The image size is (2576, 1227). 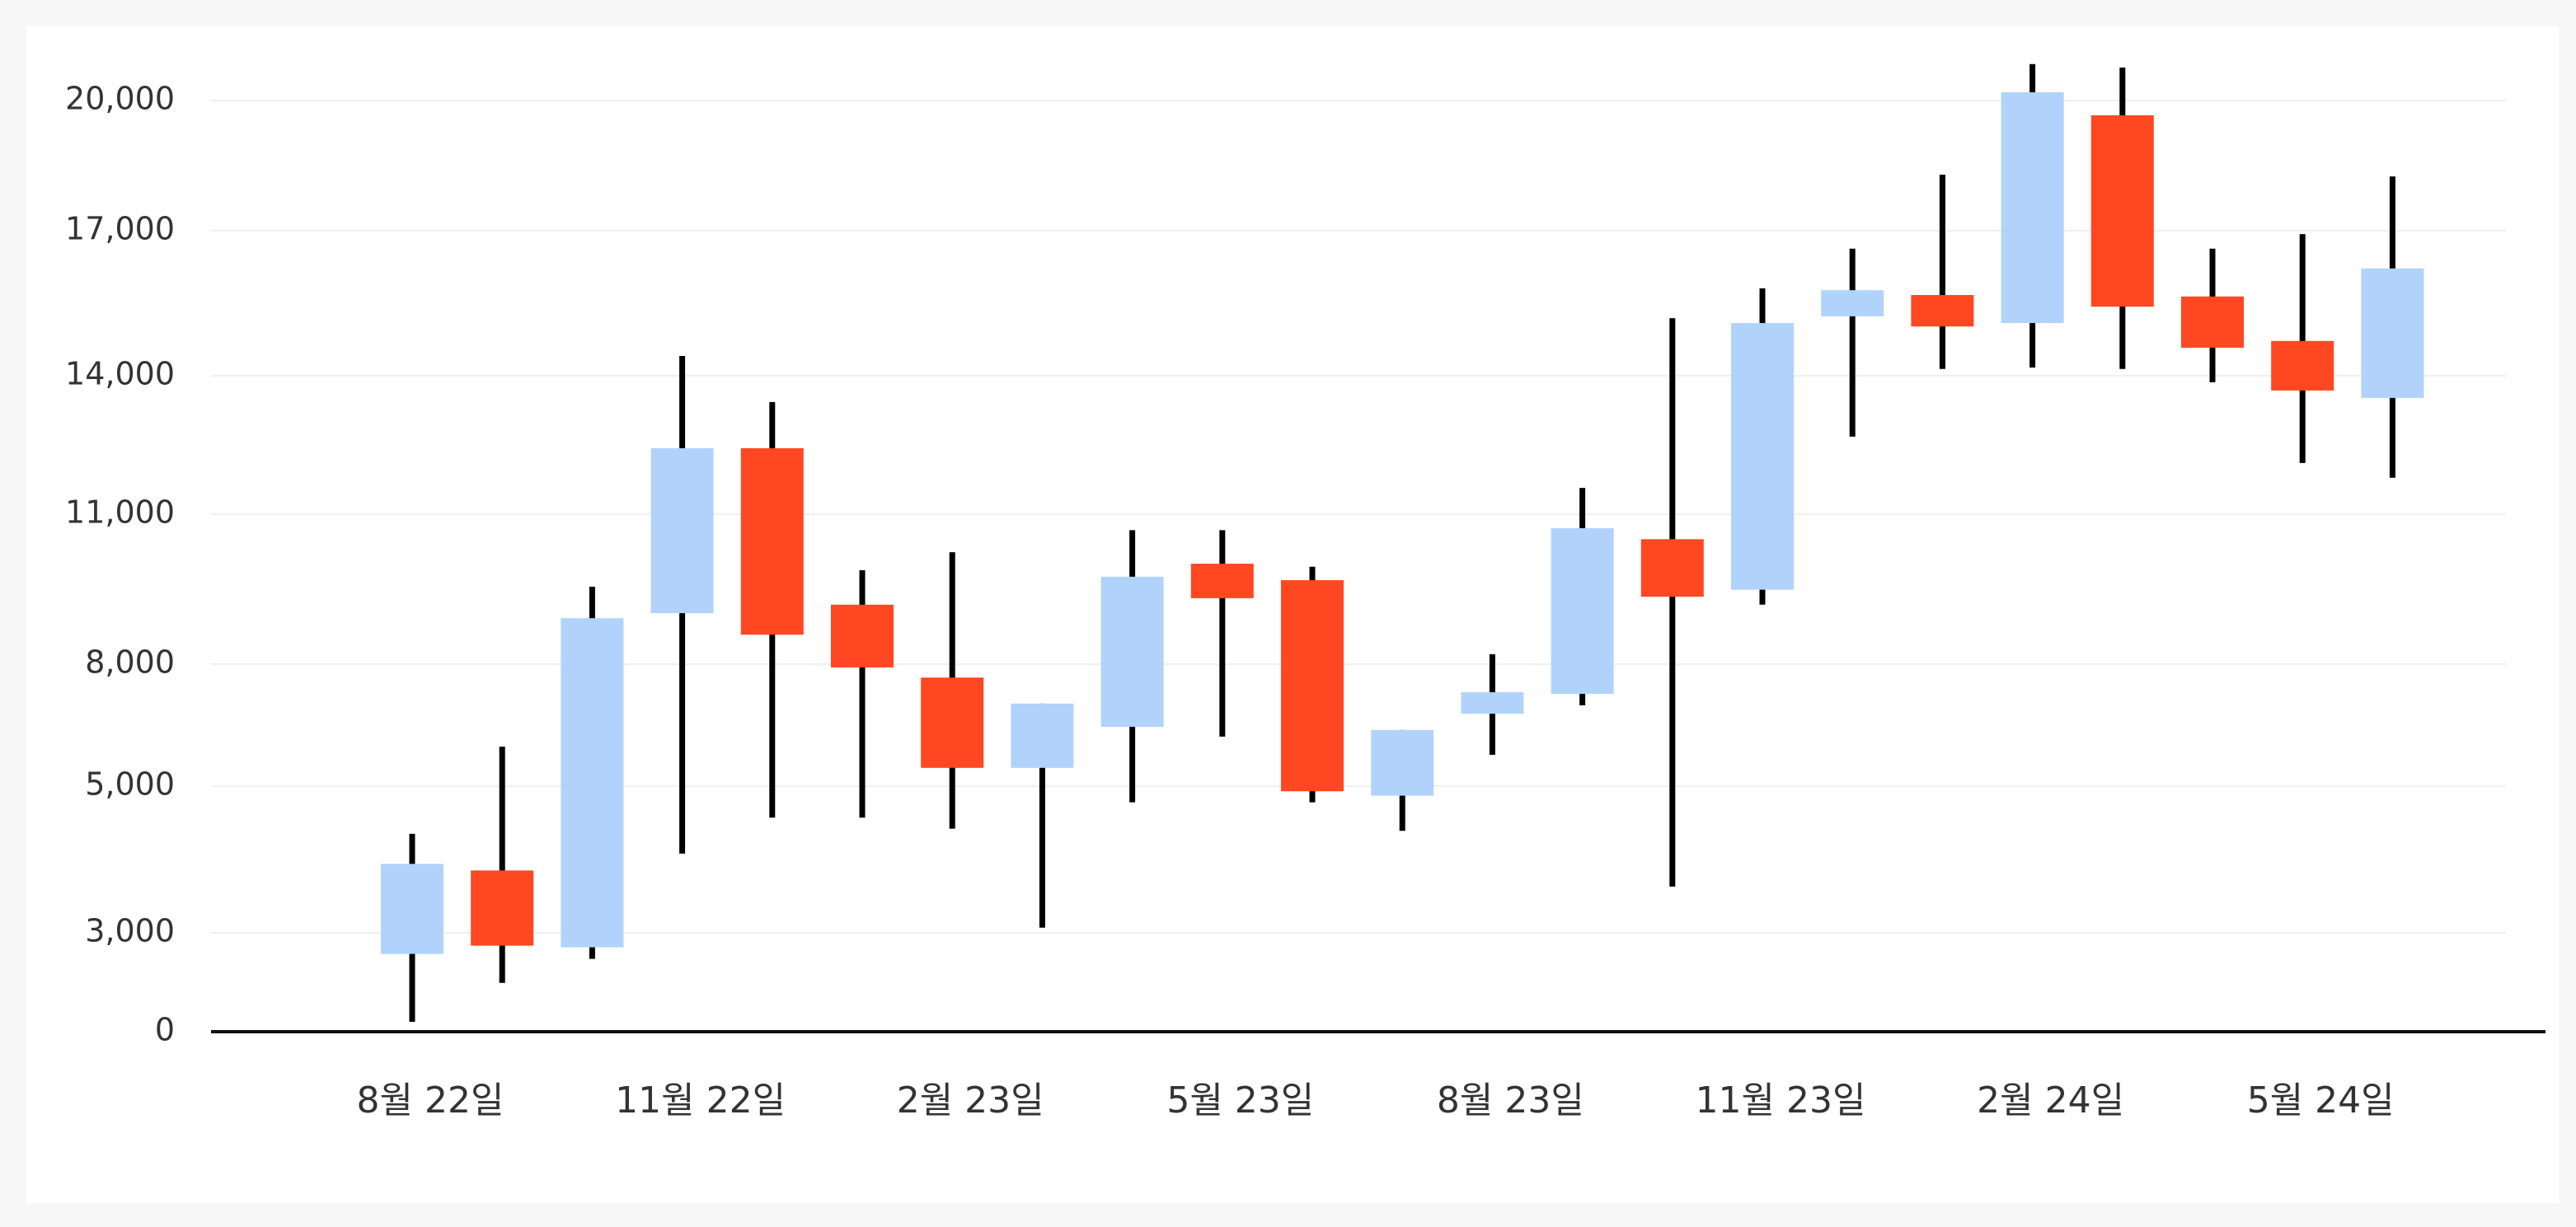 I want to click on y-tick-label: 3,000, so click(x=130, y=931).